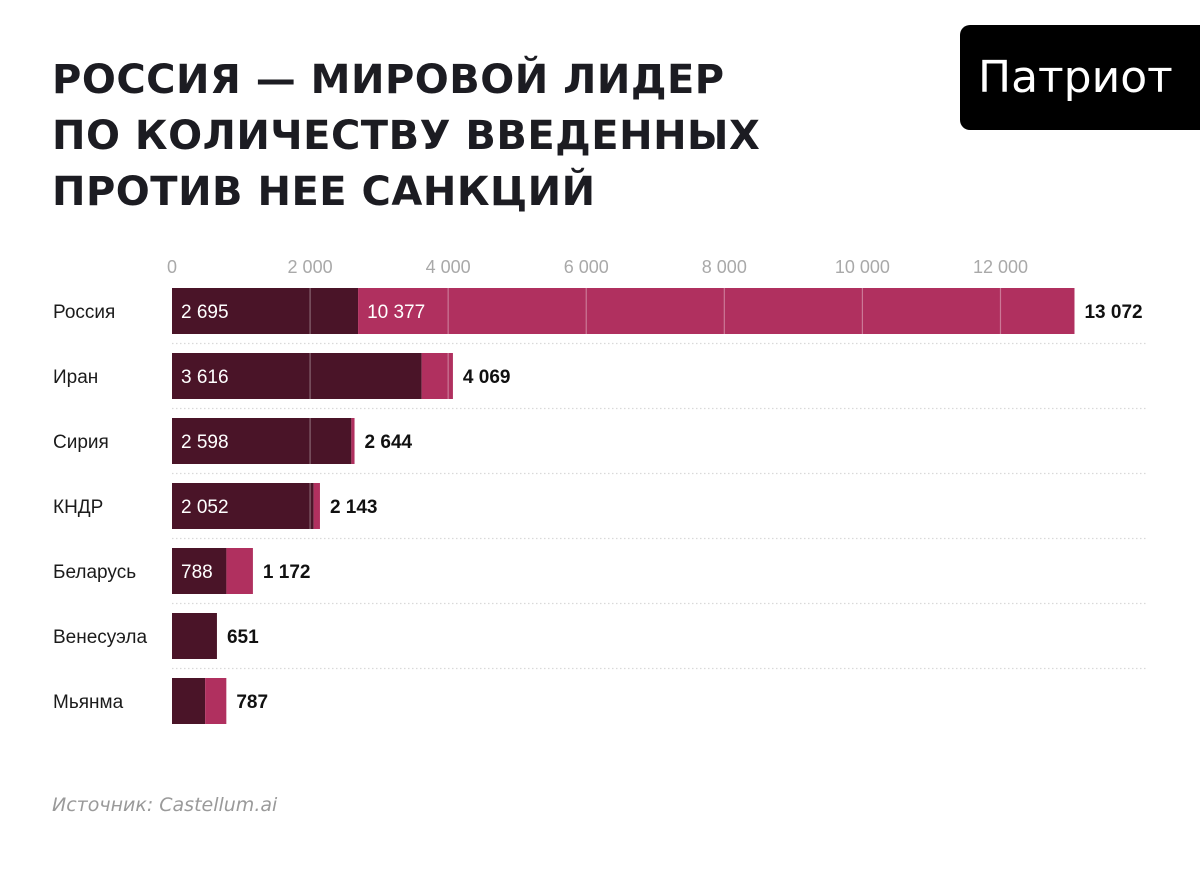  Describe the element at coordinates (287, 572) in the screenshot. I see `bar-total-label: 1 172` at that location.